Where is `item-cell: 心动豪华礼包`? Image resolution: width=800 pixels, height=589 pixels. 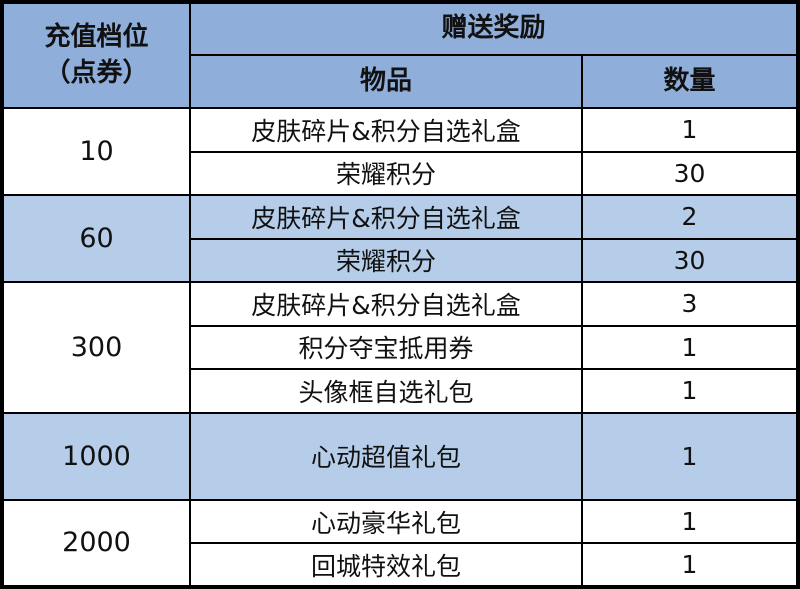
item-cell: 心动豪华礼包 is located at coordinates (386, 521).